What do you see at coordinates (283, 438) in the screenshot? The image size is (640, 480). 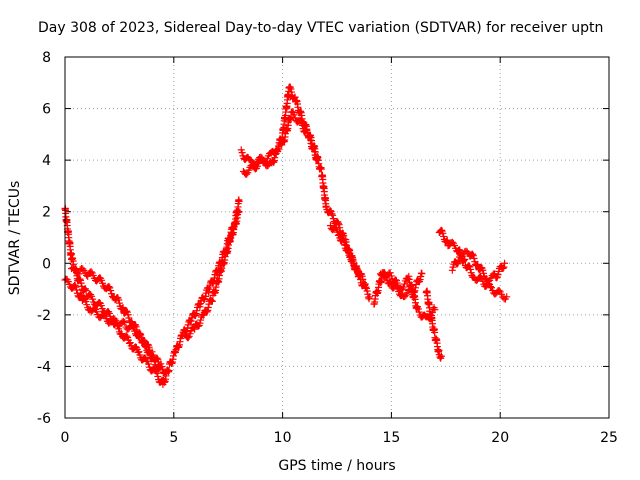 I see `x-tick-label: 10` at bounding box center [283, 438].